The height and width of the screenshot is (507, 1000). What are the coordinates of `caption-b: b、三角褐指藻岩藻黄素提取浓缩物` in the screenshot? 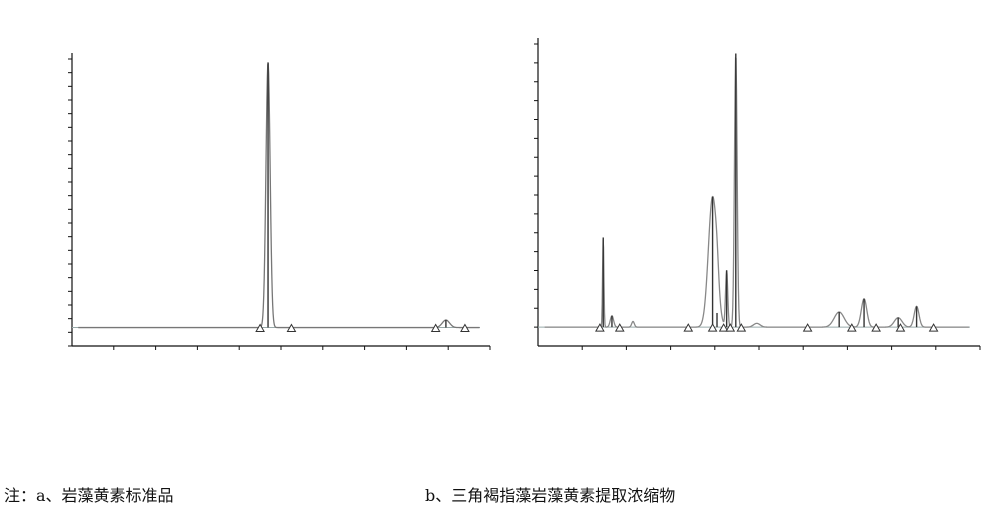 It's located at (550, 494).